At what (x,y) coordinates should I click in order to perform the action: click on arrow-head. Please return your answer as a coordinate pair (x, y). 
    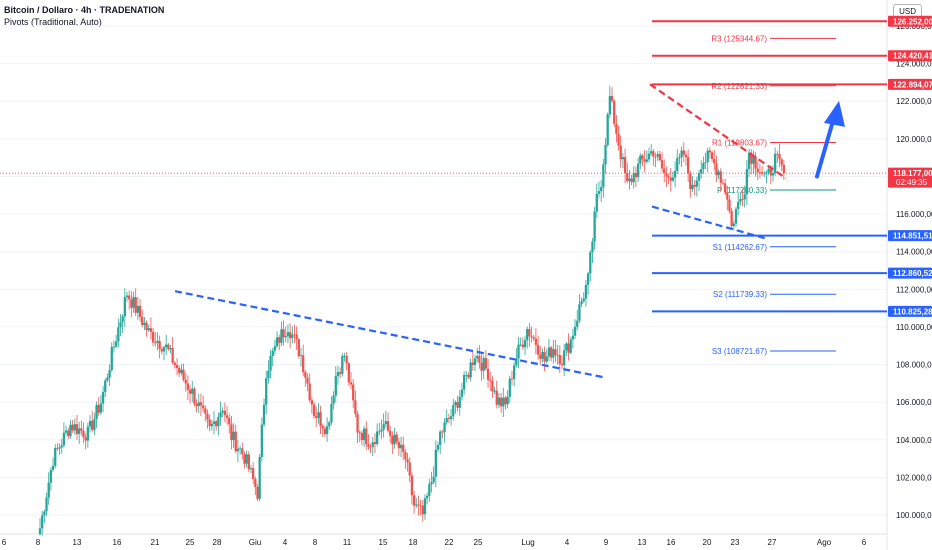
    Looking at the image, I should click on (834, 113).